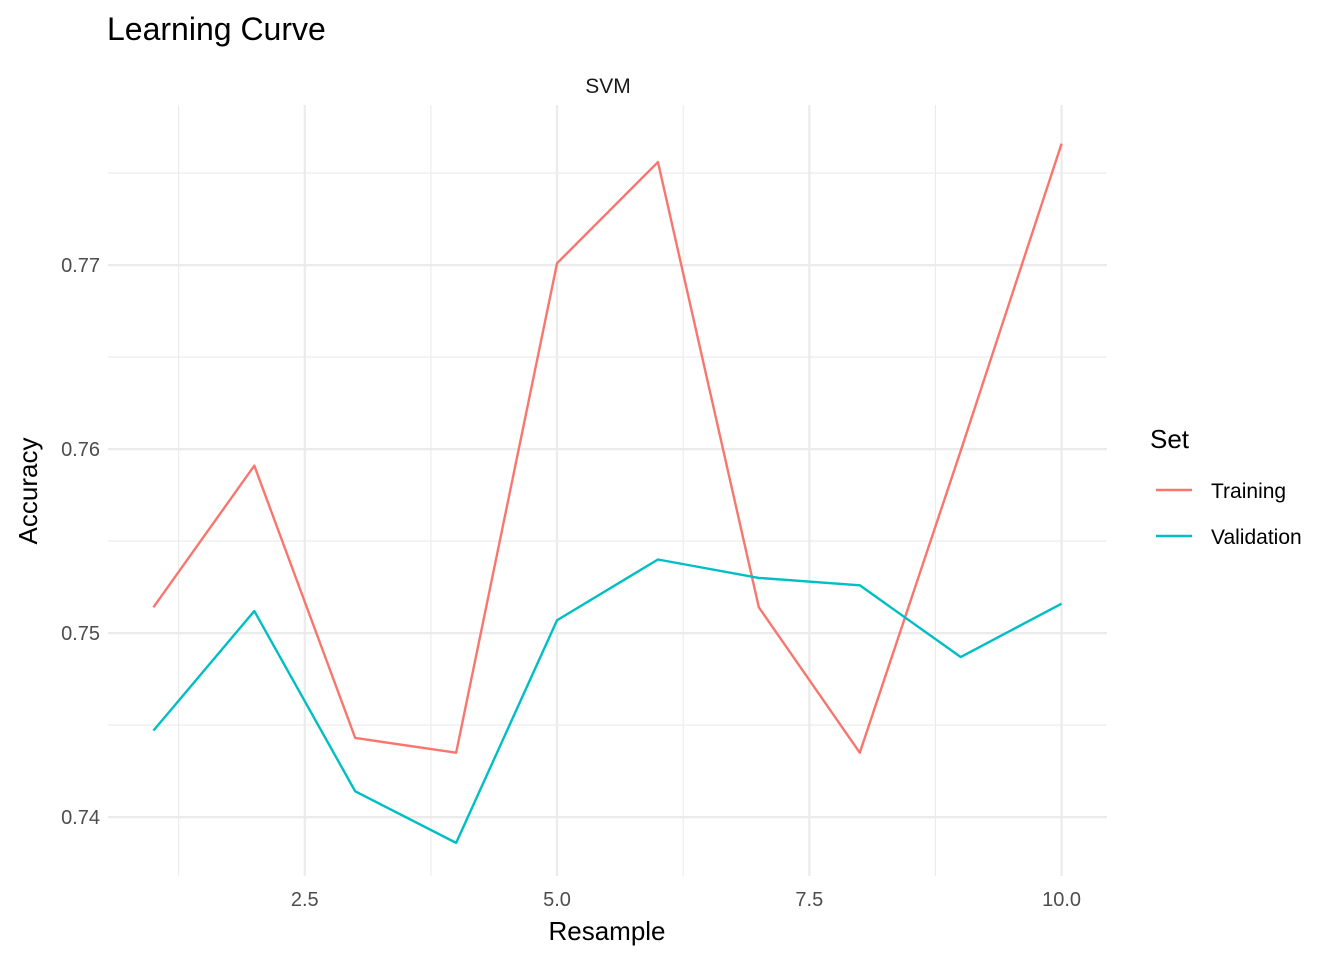  What do you see at coordinates (1170, 439) in the screenshot?
I see `legend-title: Set` at bounding box center [1170, 439].